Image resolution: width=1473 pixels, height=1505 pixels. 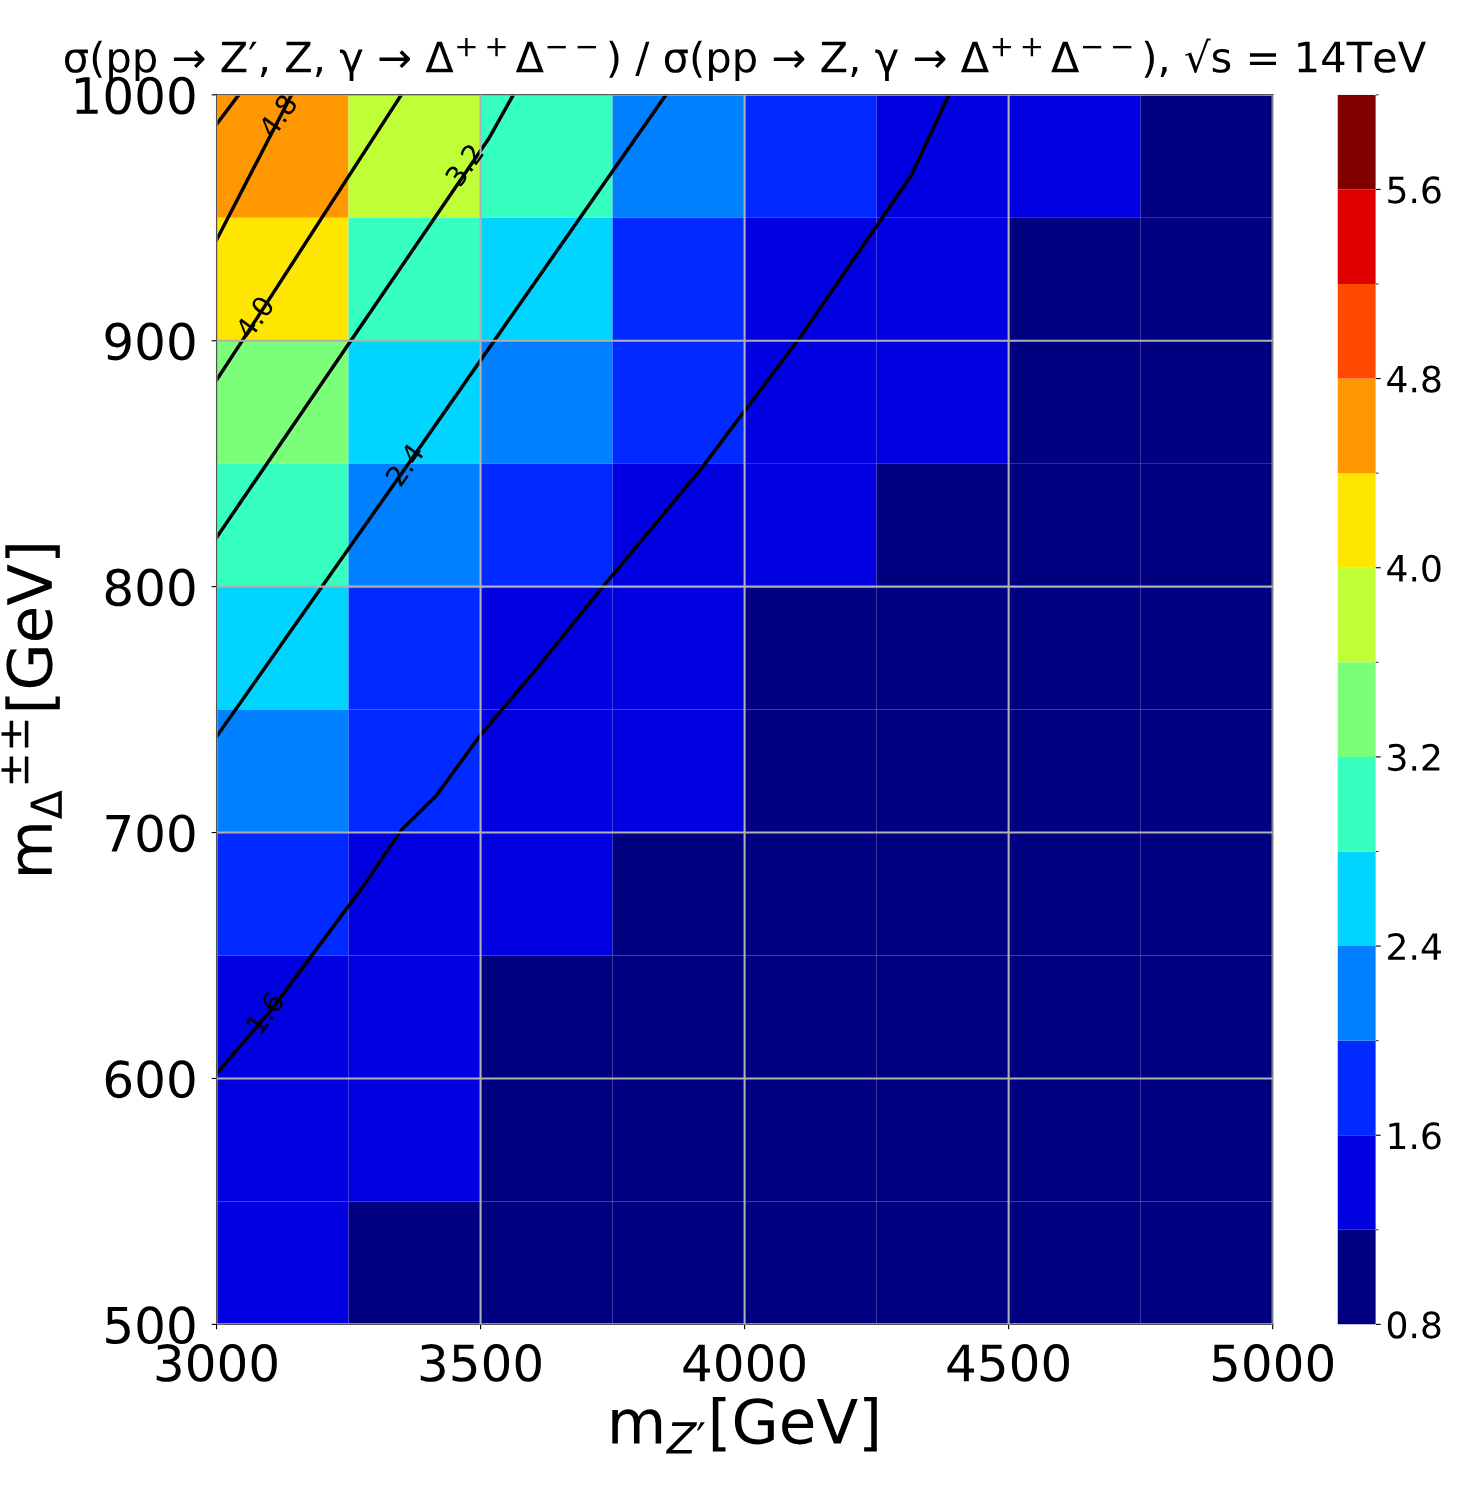 What do you see at coordinates (216, 1363) in the screenshot?
I see `x-tick-label: 3000` at bounding box center [216, 1363].